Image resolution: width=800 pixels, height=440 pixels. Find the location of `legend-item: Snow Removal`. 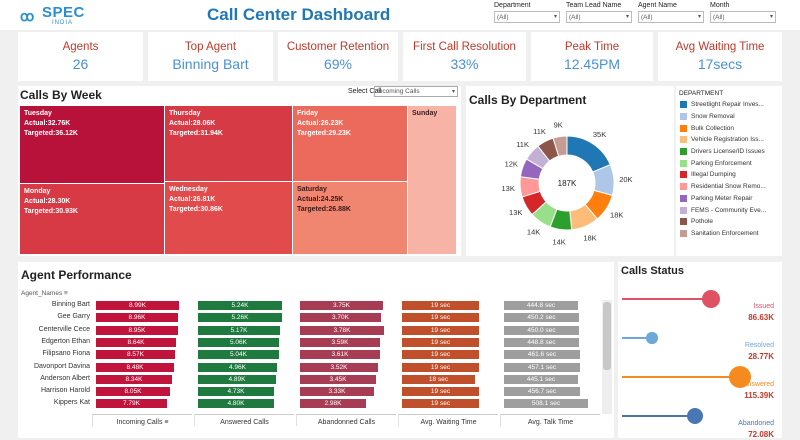

legend-item: Snow Removal is located at coordinates (729, 117).